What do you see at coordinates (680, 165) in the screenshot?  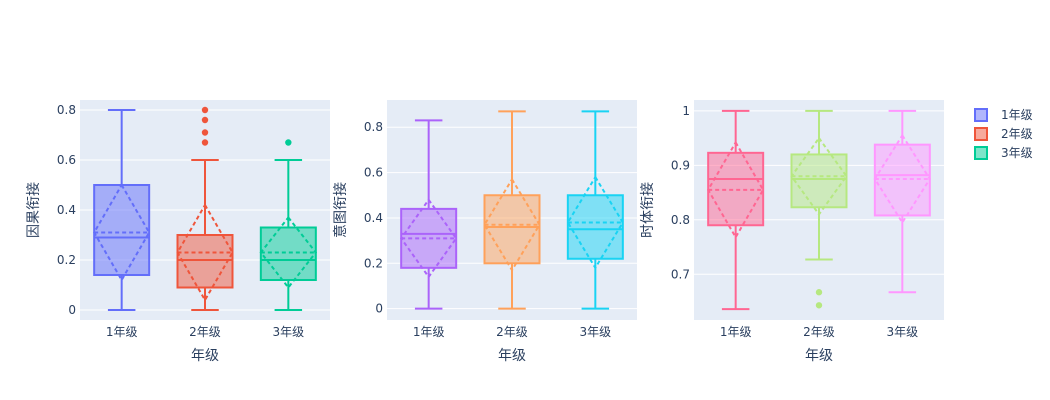 I see `y-tick-label: 0.9` at bounding box center [680, 165].